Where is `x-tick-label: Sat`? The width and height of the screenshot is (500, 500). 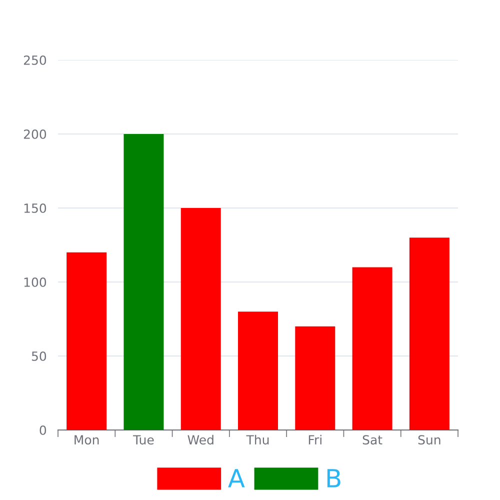
x-tick-label: Sat is located at coordinates (372, 440).